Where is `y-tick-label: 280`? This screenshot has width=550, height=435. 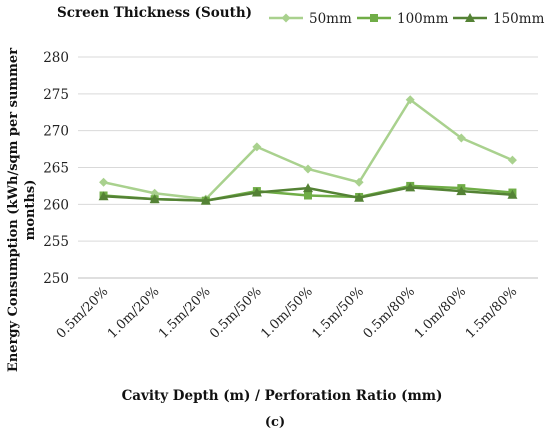 y-tick-label: 280 is located at coordinates (56, 58).